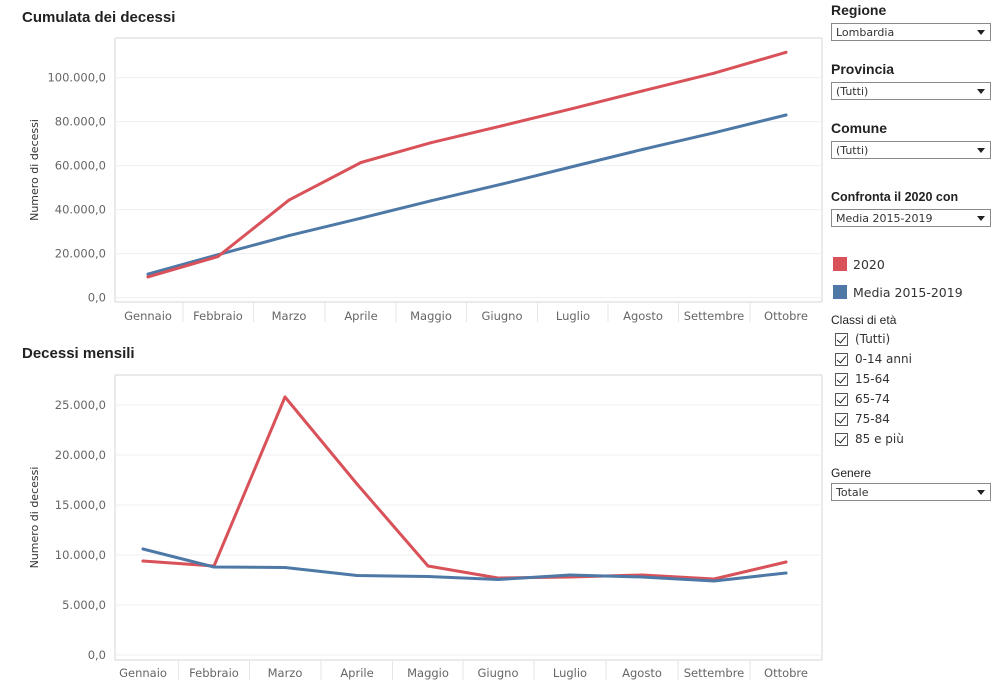  What do you see at coordinates (908, 292) in the screenshot?
I see `legend-label-media: Media 2015-2019` at bounding box center [908, 292].